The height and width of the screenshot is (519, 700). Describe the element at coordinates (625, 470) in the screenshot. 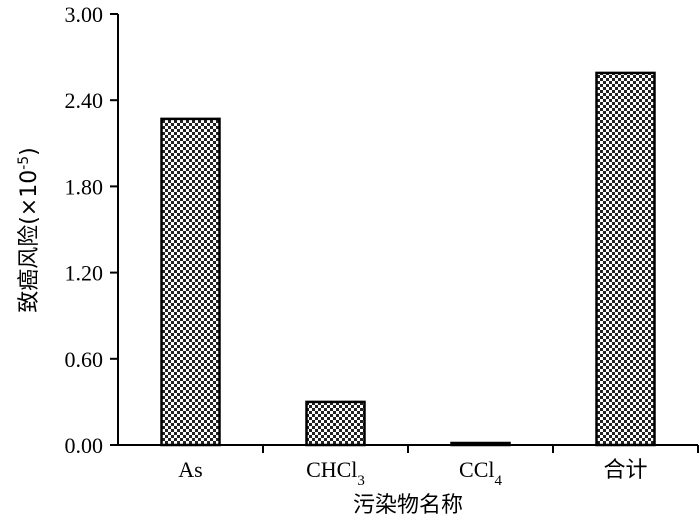

I see `x-tick-label: 合计` at that location.